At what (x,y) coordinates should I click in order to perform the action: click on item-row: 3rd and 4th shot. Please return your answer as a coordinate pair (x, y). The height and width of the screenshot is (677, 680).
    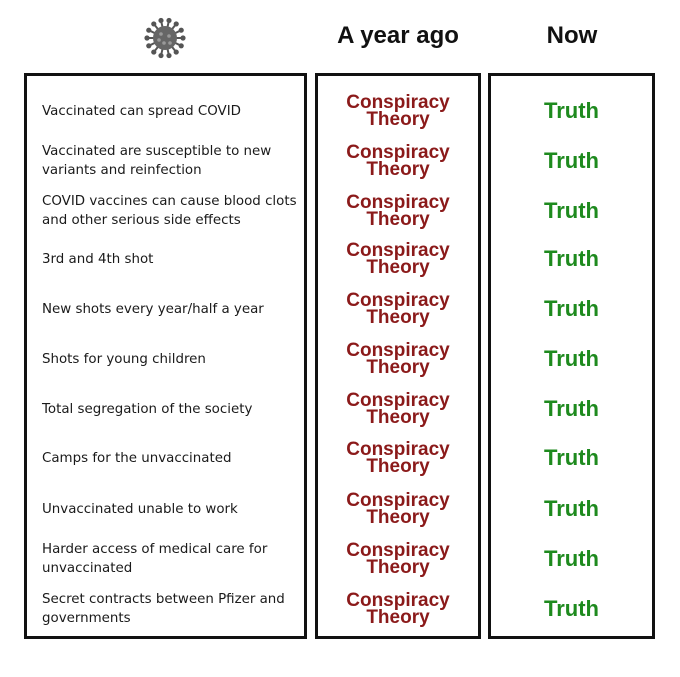
    Looking at the image, I should click on (165, 259).